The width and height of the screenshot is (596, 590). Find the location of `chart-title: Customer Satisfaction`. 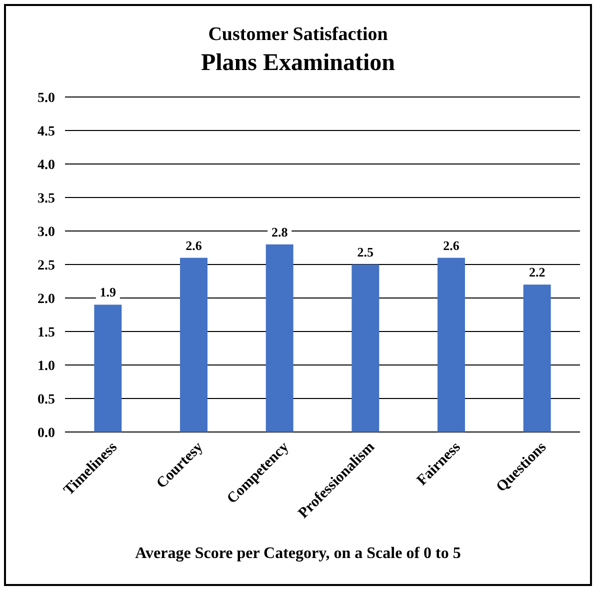

chart-title: Customer Satisfaction is located at coordinates (298, 34).